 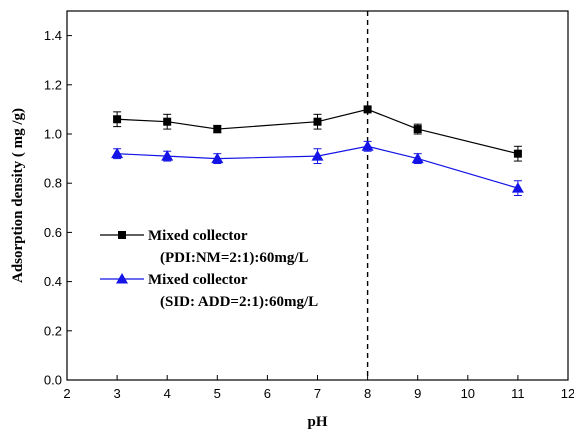 What do you see at coordinates (417, 393) in the screenshot?
I see `x-tick-label: 9` at bounding box center [417, 393].